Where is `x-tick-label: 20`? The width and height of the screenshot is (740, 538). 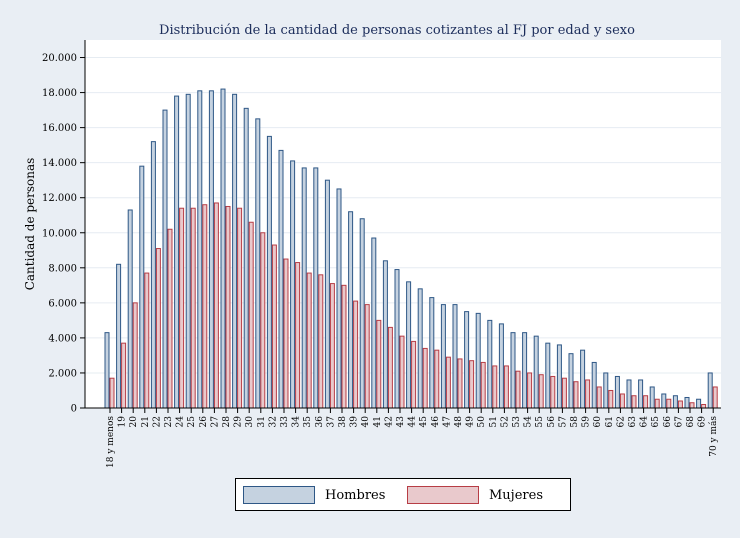 x-tick-label: 20 is located at coordinates (134, 422).